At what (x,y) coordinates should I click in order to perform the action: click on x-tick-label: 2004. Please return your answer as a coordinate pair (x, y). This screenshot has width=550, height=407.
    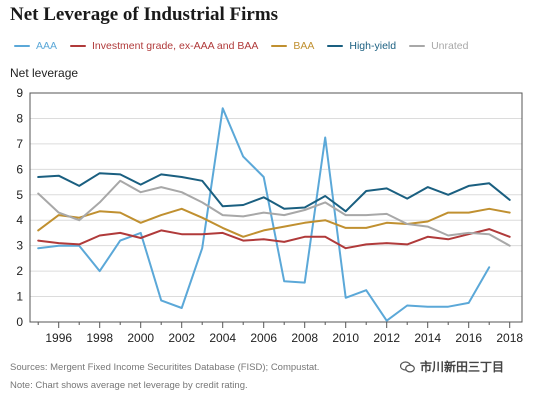
    Looking at the image, I should click on (222, 338).